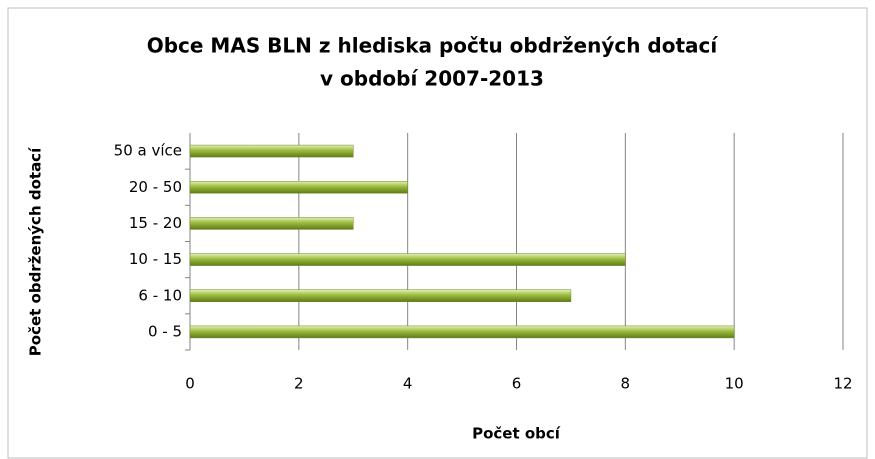 Image resolution: width=875 pixels, height=459 pixels. I want to click on x-tick-label: 2, so click(299, 384).